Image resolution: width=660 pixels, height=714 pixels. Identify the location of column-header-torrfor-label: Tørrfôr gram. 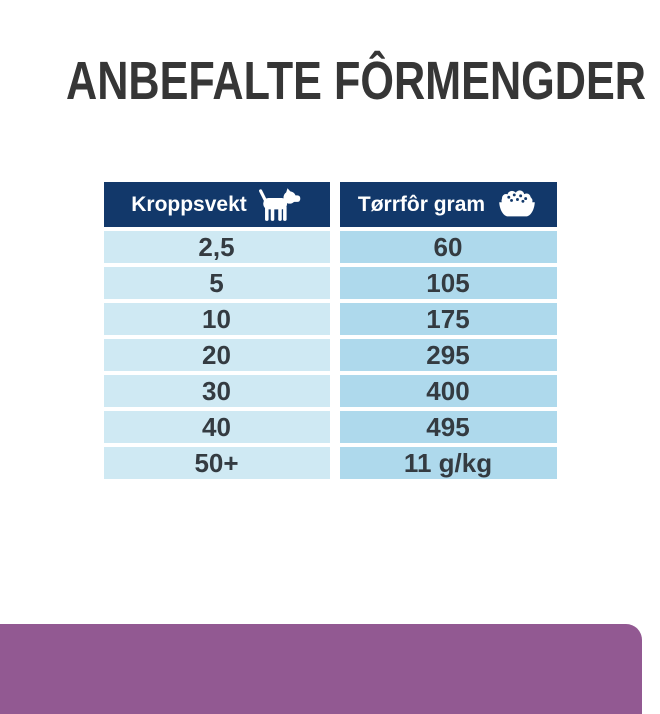
(421, 204).